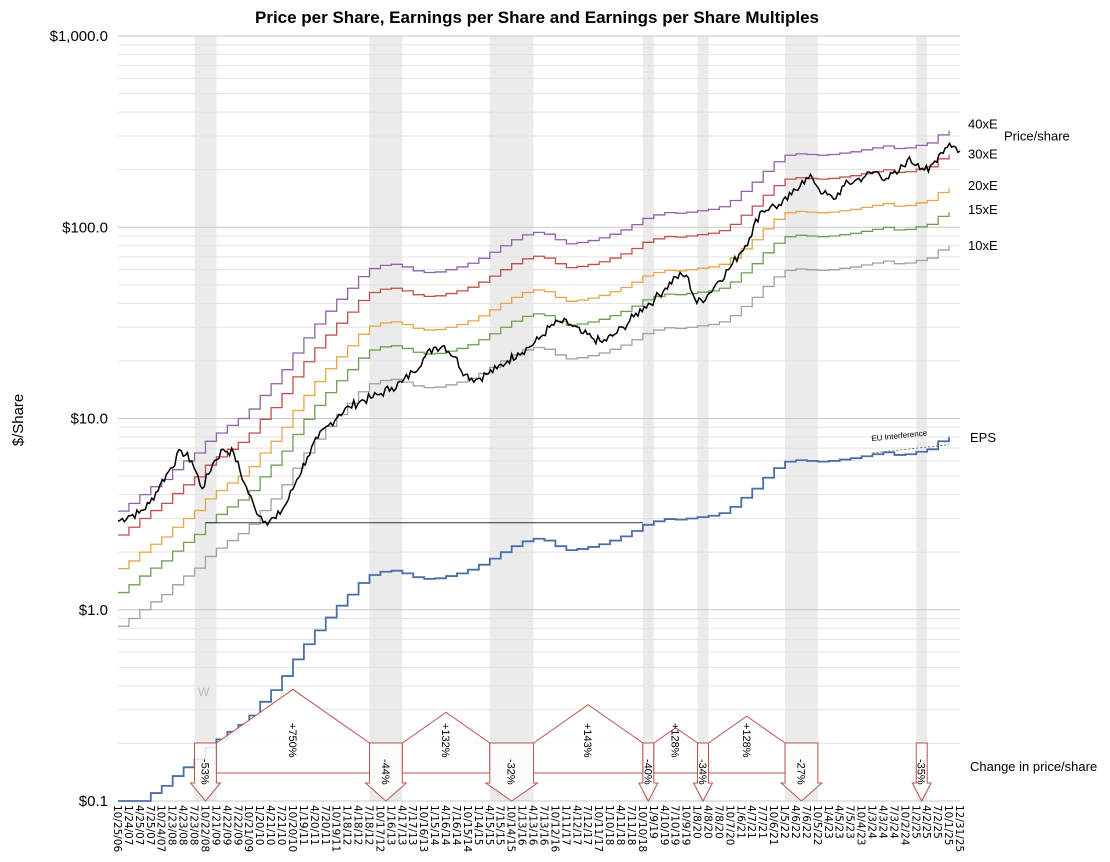  I want to click on x-tick-label: 10/11/17, so click(598, 828).